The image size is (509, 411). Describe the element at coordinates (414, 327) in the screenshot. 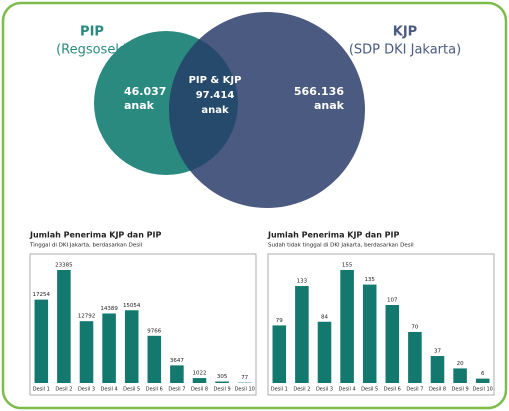

I see `value-label: 70` at that location.